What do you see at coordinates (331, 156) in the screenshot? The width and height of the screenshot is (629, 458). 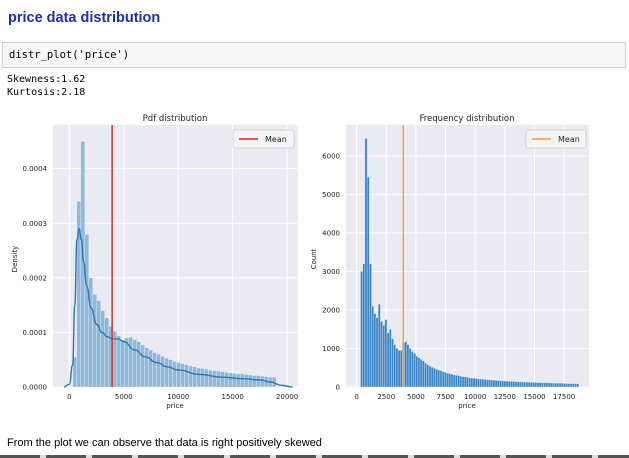 I see `freq-ytick-label: 6000` at bounding box center [331, 156].